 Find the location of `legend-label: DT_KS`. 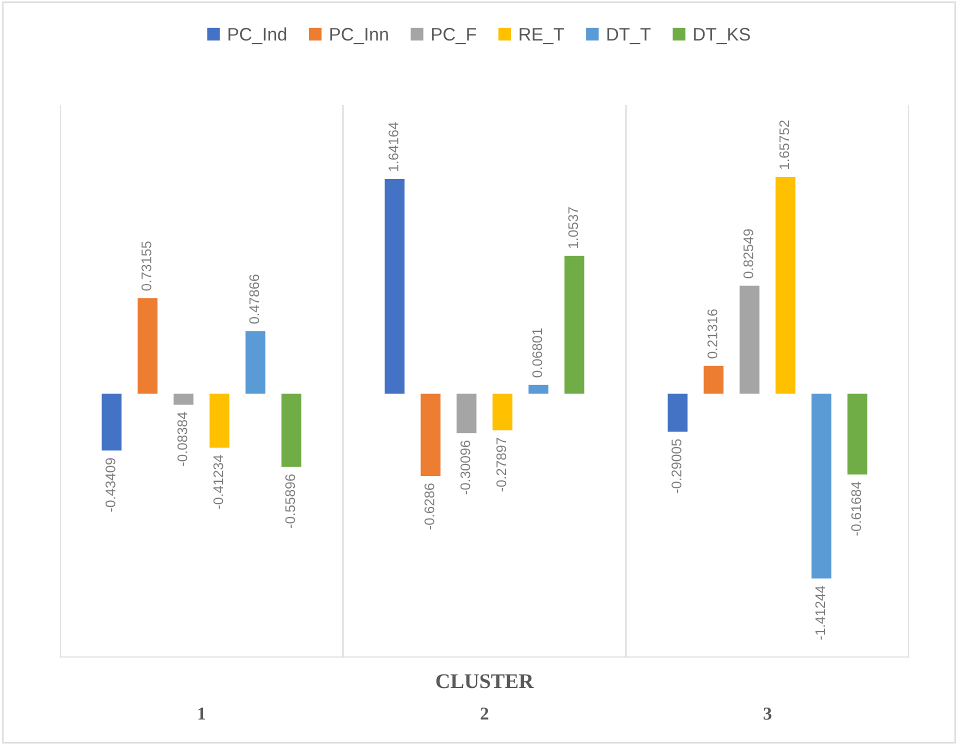

legend-label: DT_KS is located at coordinates (722, 36).